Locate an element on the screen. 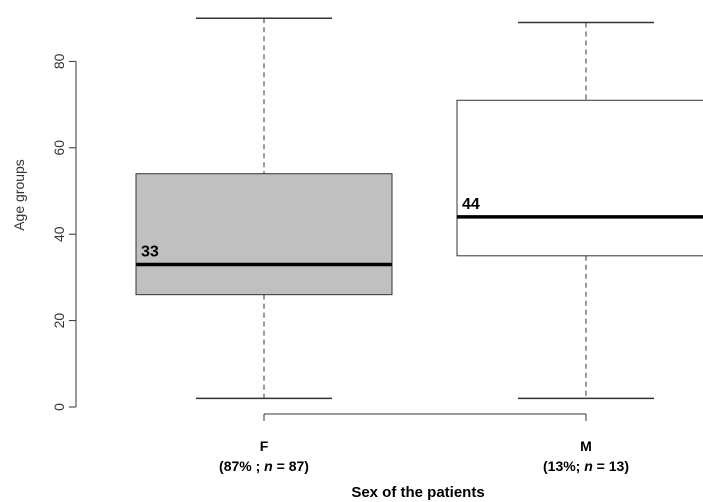 The image size is (703, 502). category-label: M is located at coordinates (586, 446).